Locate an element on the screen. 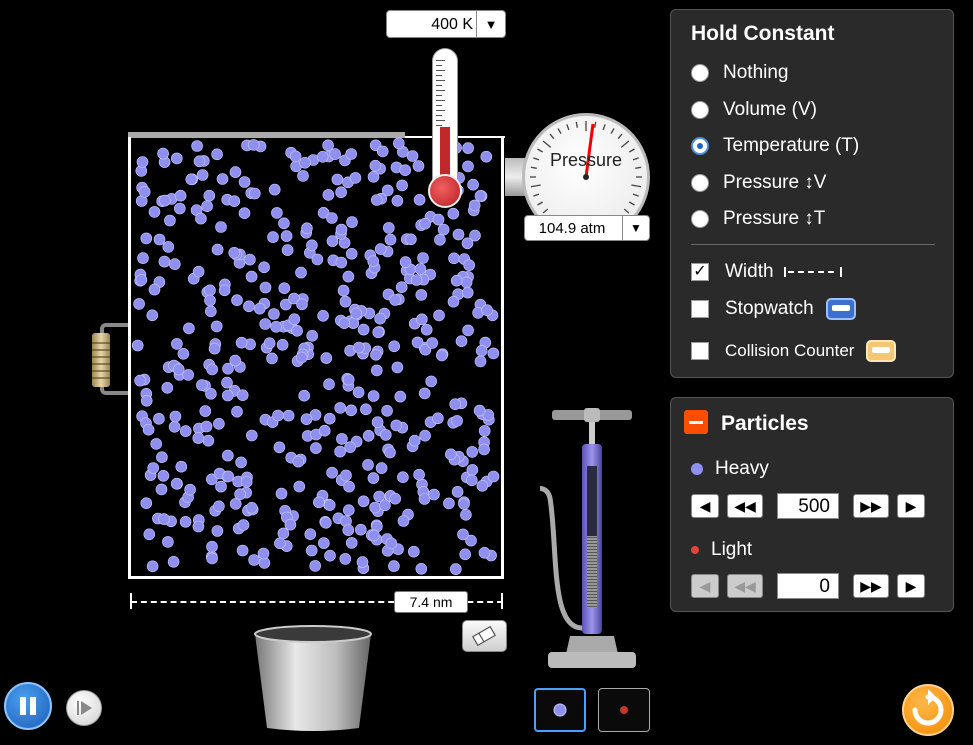 The width and height of the screenshot is (973, 745). light-decrement-many-button: ◀◀ is located at coordinates (745, 586).